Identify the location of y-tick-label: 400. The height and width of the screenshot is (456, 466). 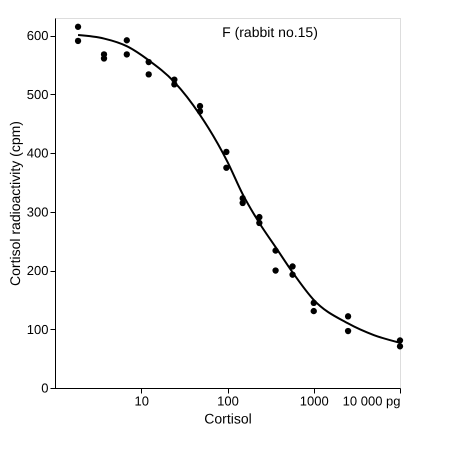
(37, 153).